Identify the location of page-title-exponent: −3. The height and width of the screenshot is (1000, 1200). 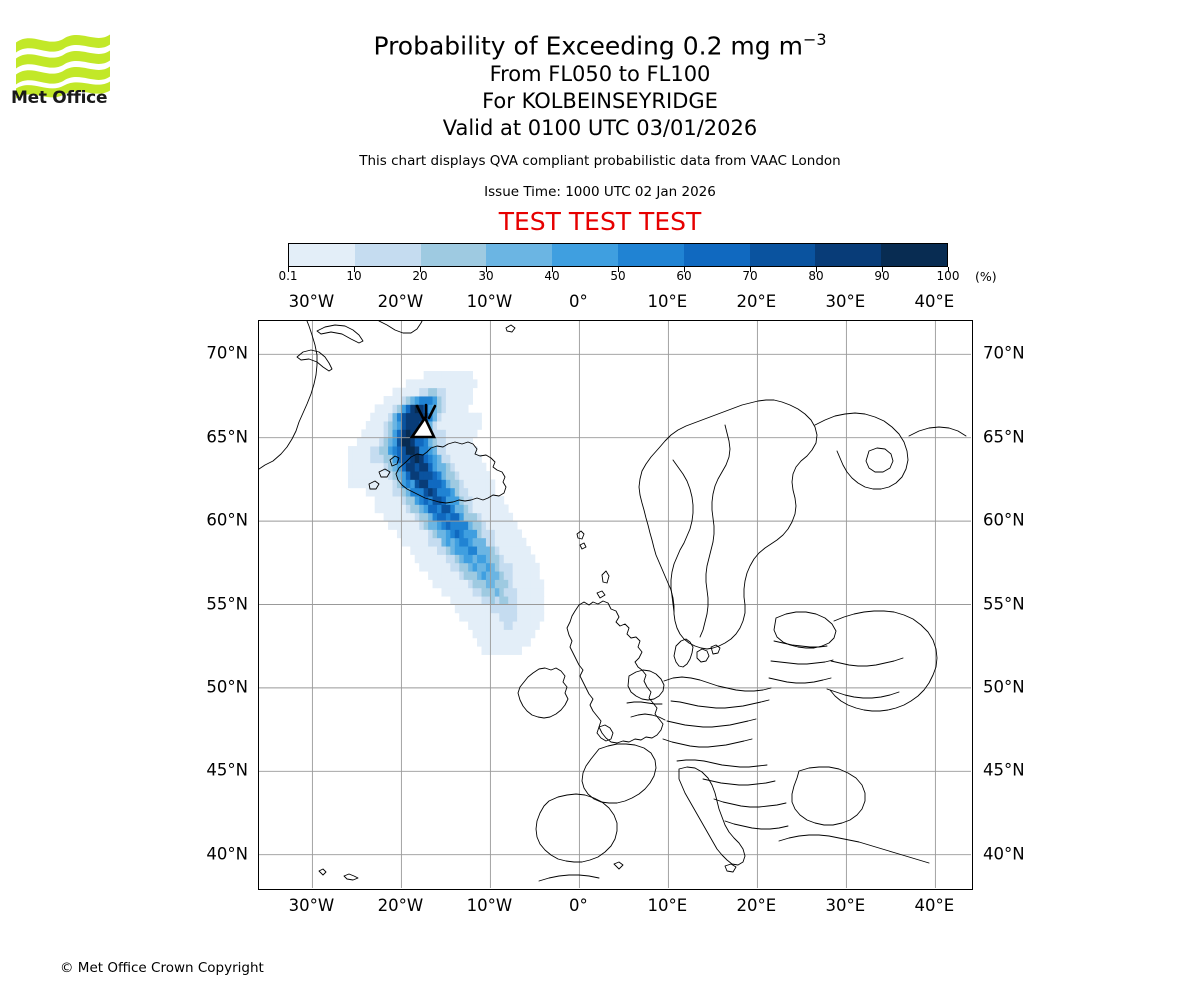
(814, 39).